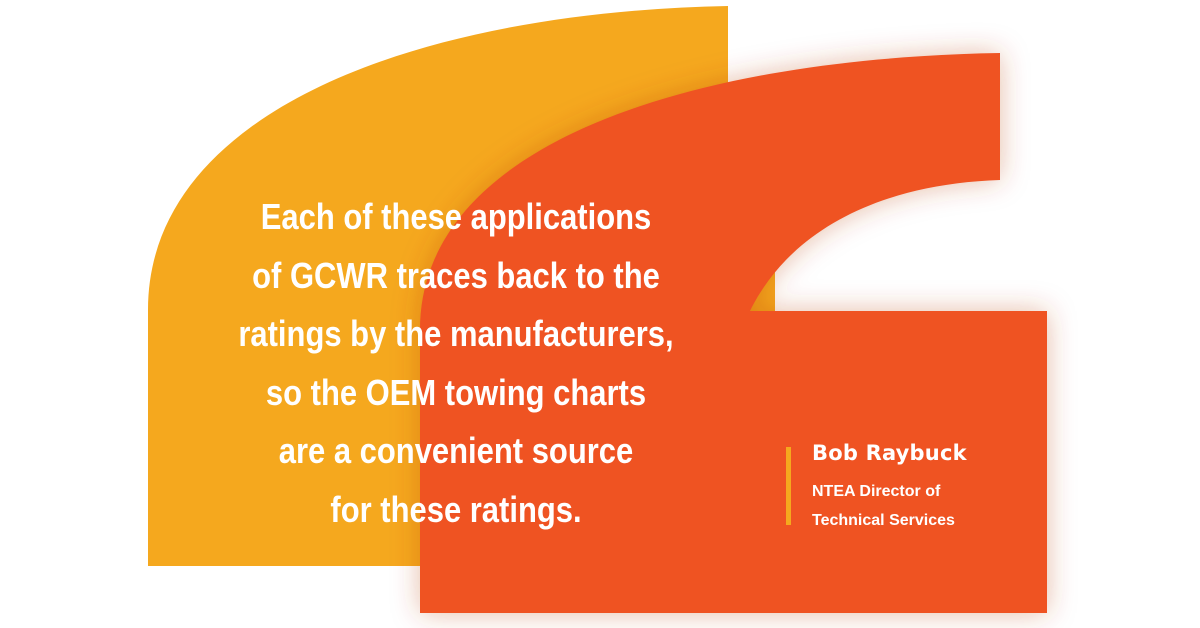 The width and height of the screenshot is (1200, 628). I want to click on speaker-title: NTEA Director of Technical Services, so click(883, 506).